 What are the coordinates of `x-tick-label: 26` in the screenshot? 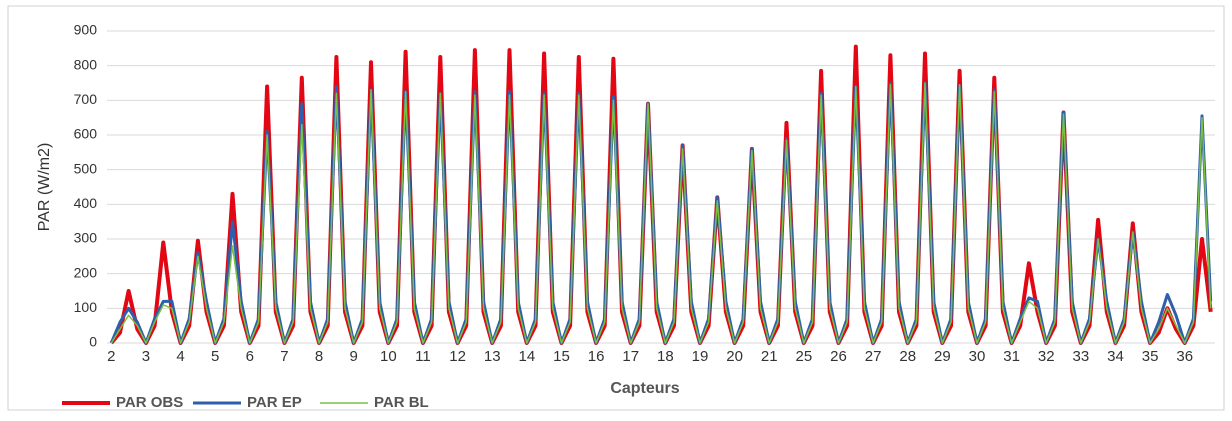 It's located at (838, 356).